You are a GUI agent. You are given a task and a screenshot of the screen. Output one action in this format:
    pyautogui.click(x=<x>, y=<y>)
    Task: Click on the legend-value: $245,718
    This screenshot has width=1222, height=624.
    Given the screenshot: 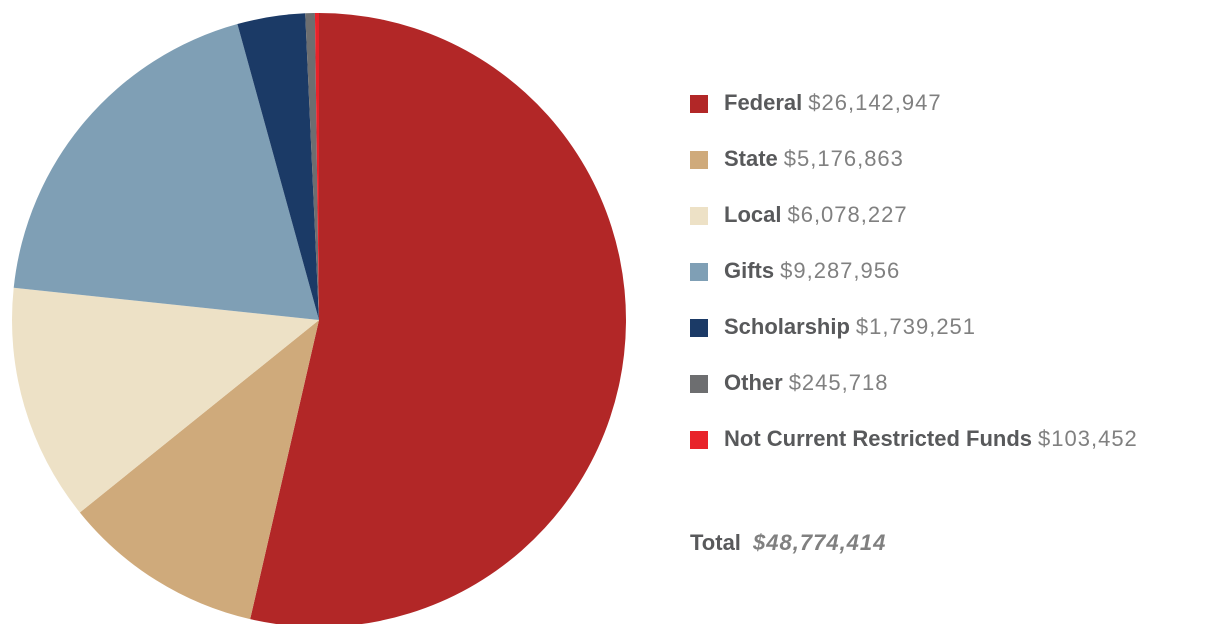 What is the action you would take?
    pyautogui.click(x=839, y=382)
    